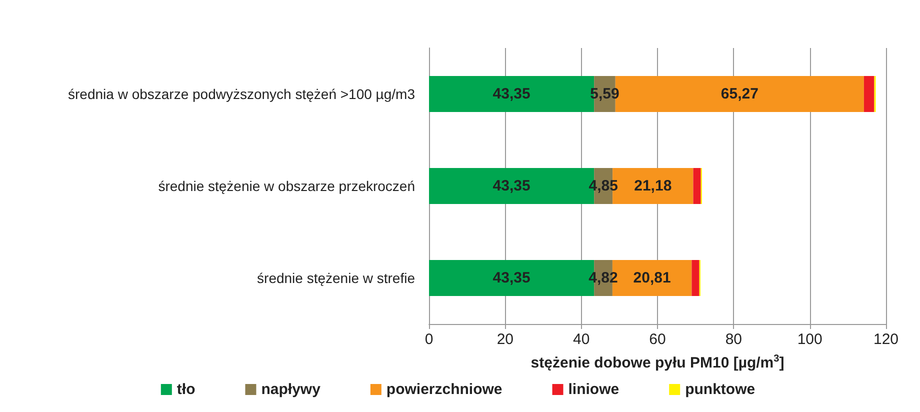 The width and height of the screenshot is (920, 412). I want to click on legend-label: liniowe, so click(594, 389).